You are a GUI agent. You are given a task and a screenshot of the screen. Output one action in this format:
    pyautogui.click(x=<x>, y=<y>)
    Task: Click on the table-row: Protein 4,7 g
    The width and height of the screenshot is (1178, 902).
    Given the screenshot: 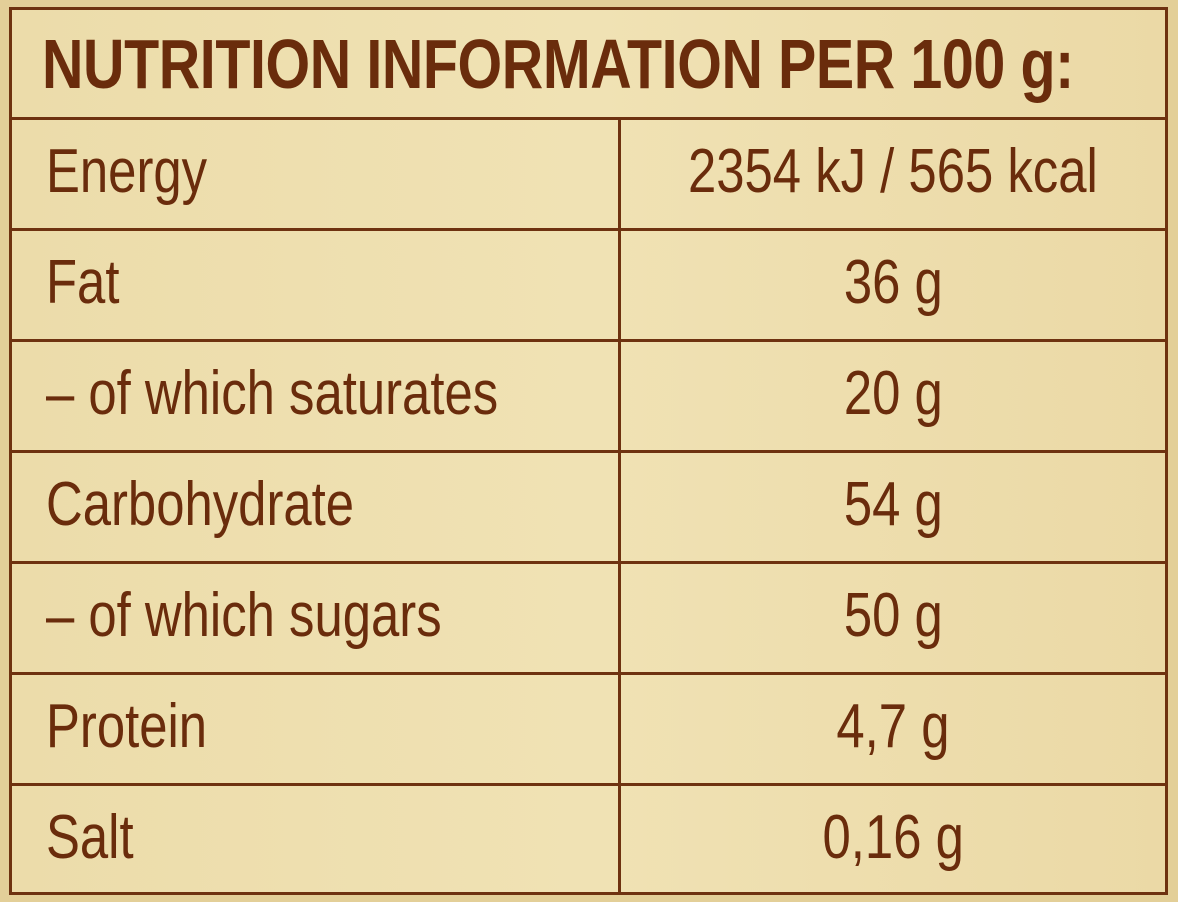 What is the action you would take?
    pyautogui.click(x=588, y=730)
    